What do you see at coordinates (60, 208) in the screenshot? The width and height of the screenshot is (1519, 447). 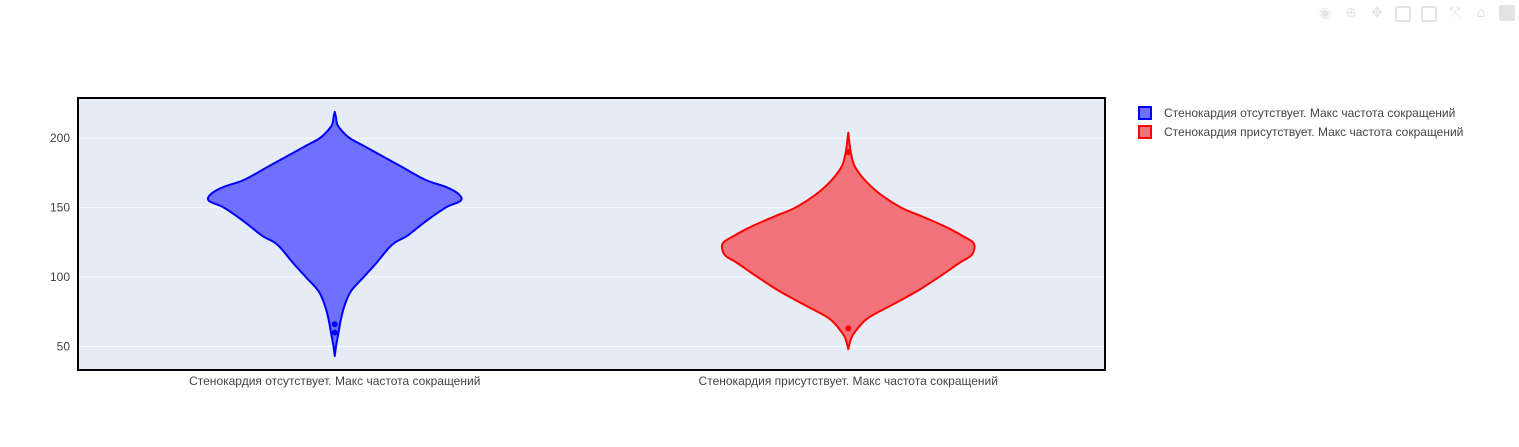 I see `y-tick-label: 150` at bounding box center [60, 208].